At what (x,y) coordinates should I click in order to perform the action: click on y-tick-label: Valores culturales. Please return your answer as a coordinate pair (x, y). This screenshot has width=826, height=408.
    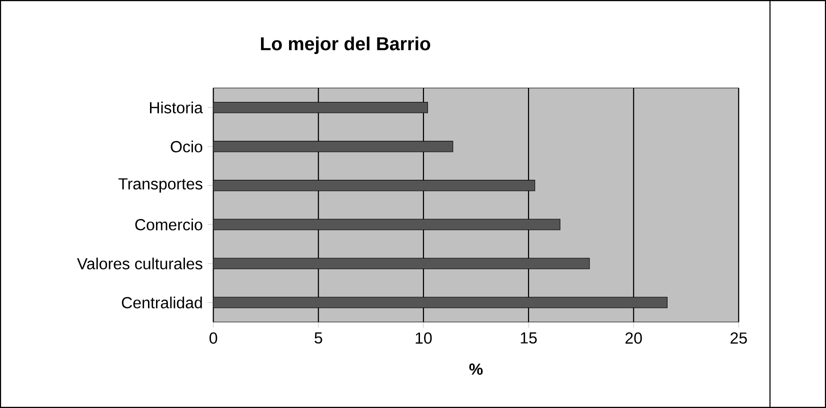
    Looking at the image, I should click on (139, 264).